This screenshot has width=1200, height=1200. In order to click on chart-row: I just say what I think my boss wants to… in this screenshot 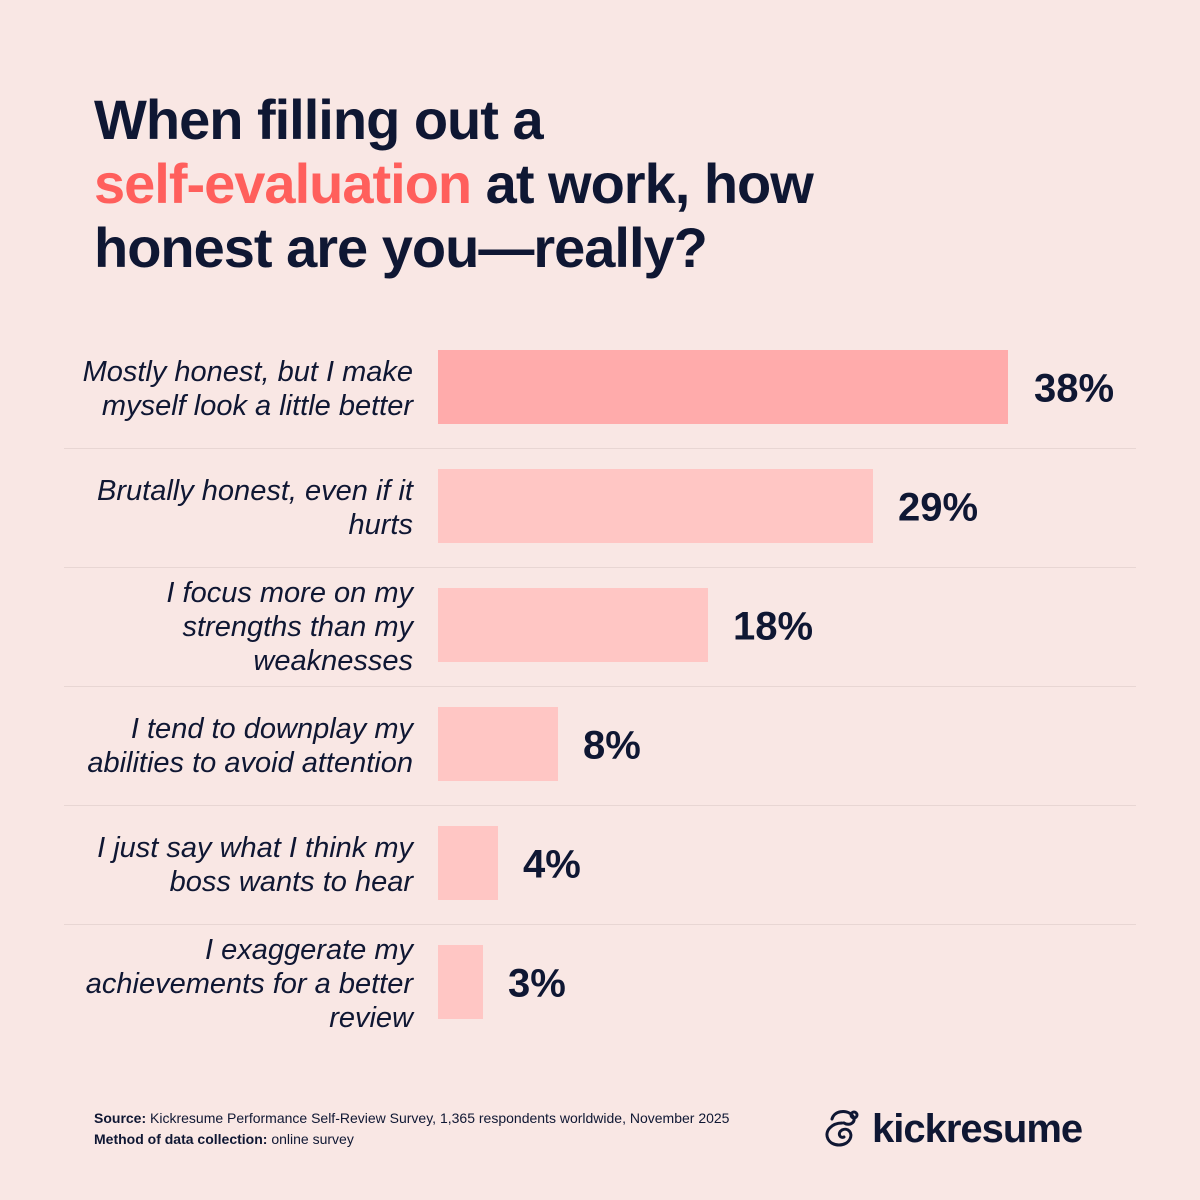, I will do `click(600, 865)`.